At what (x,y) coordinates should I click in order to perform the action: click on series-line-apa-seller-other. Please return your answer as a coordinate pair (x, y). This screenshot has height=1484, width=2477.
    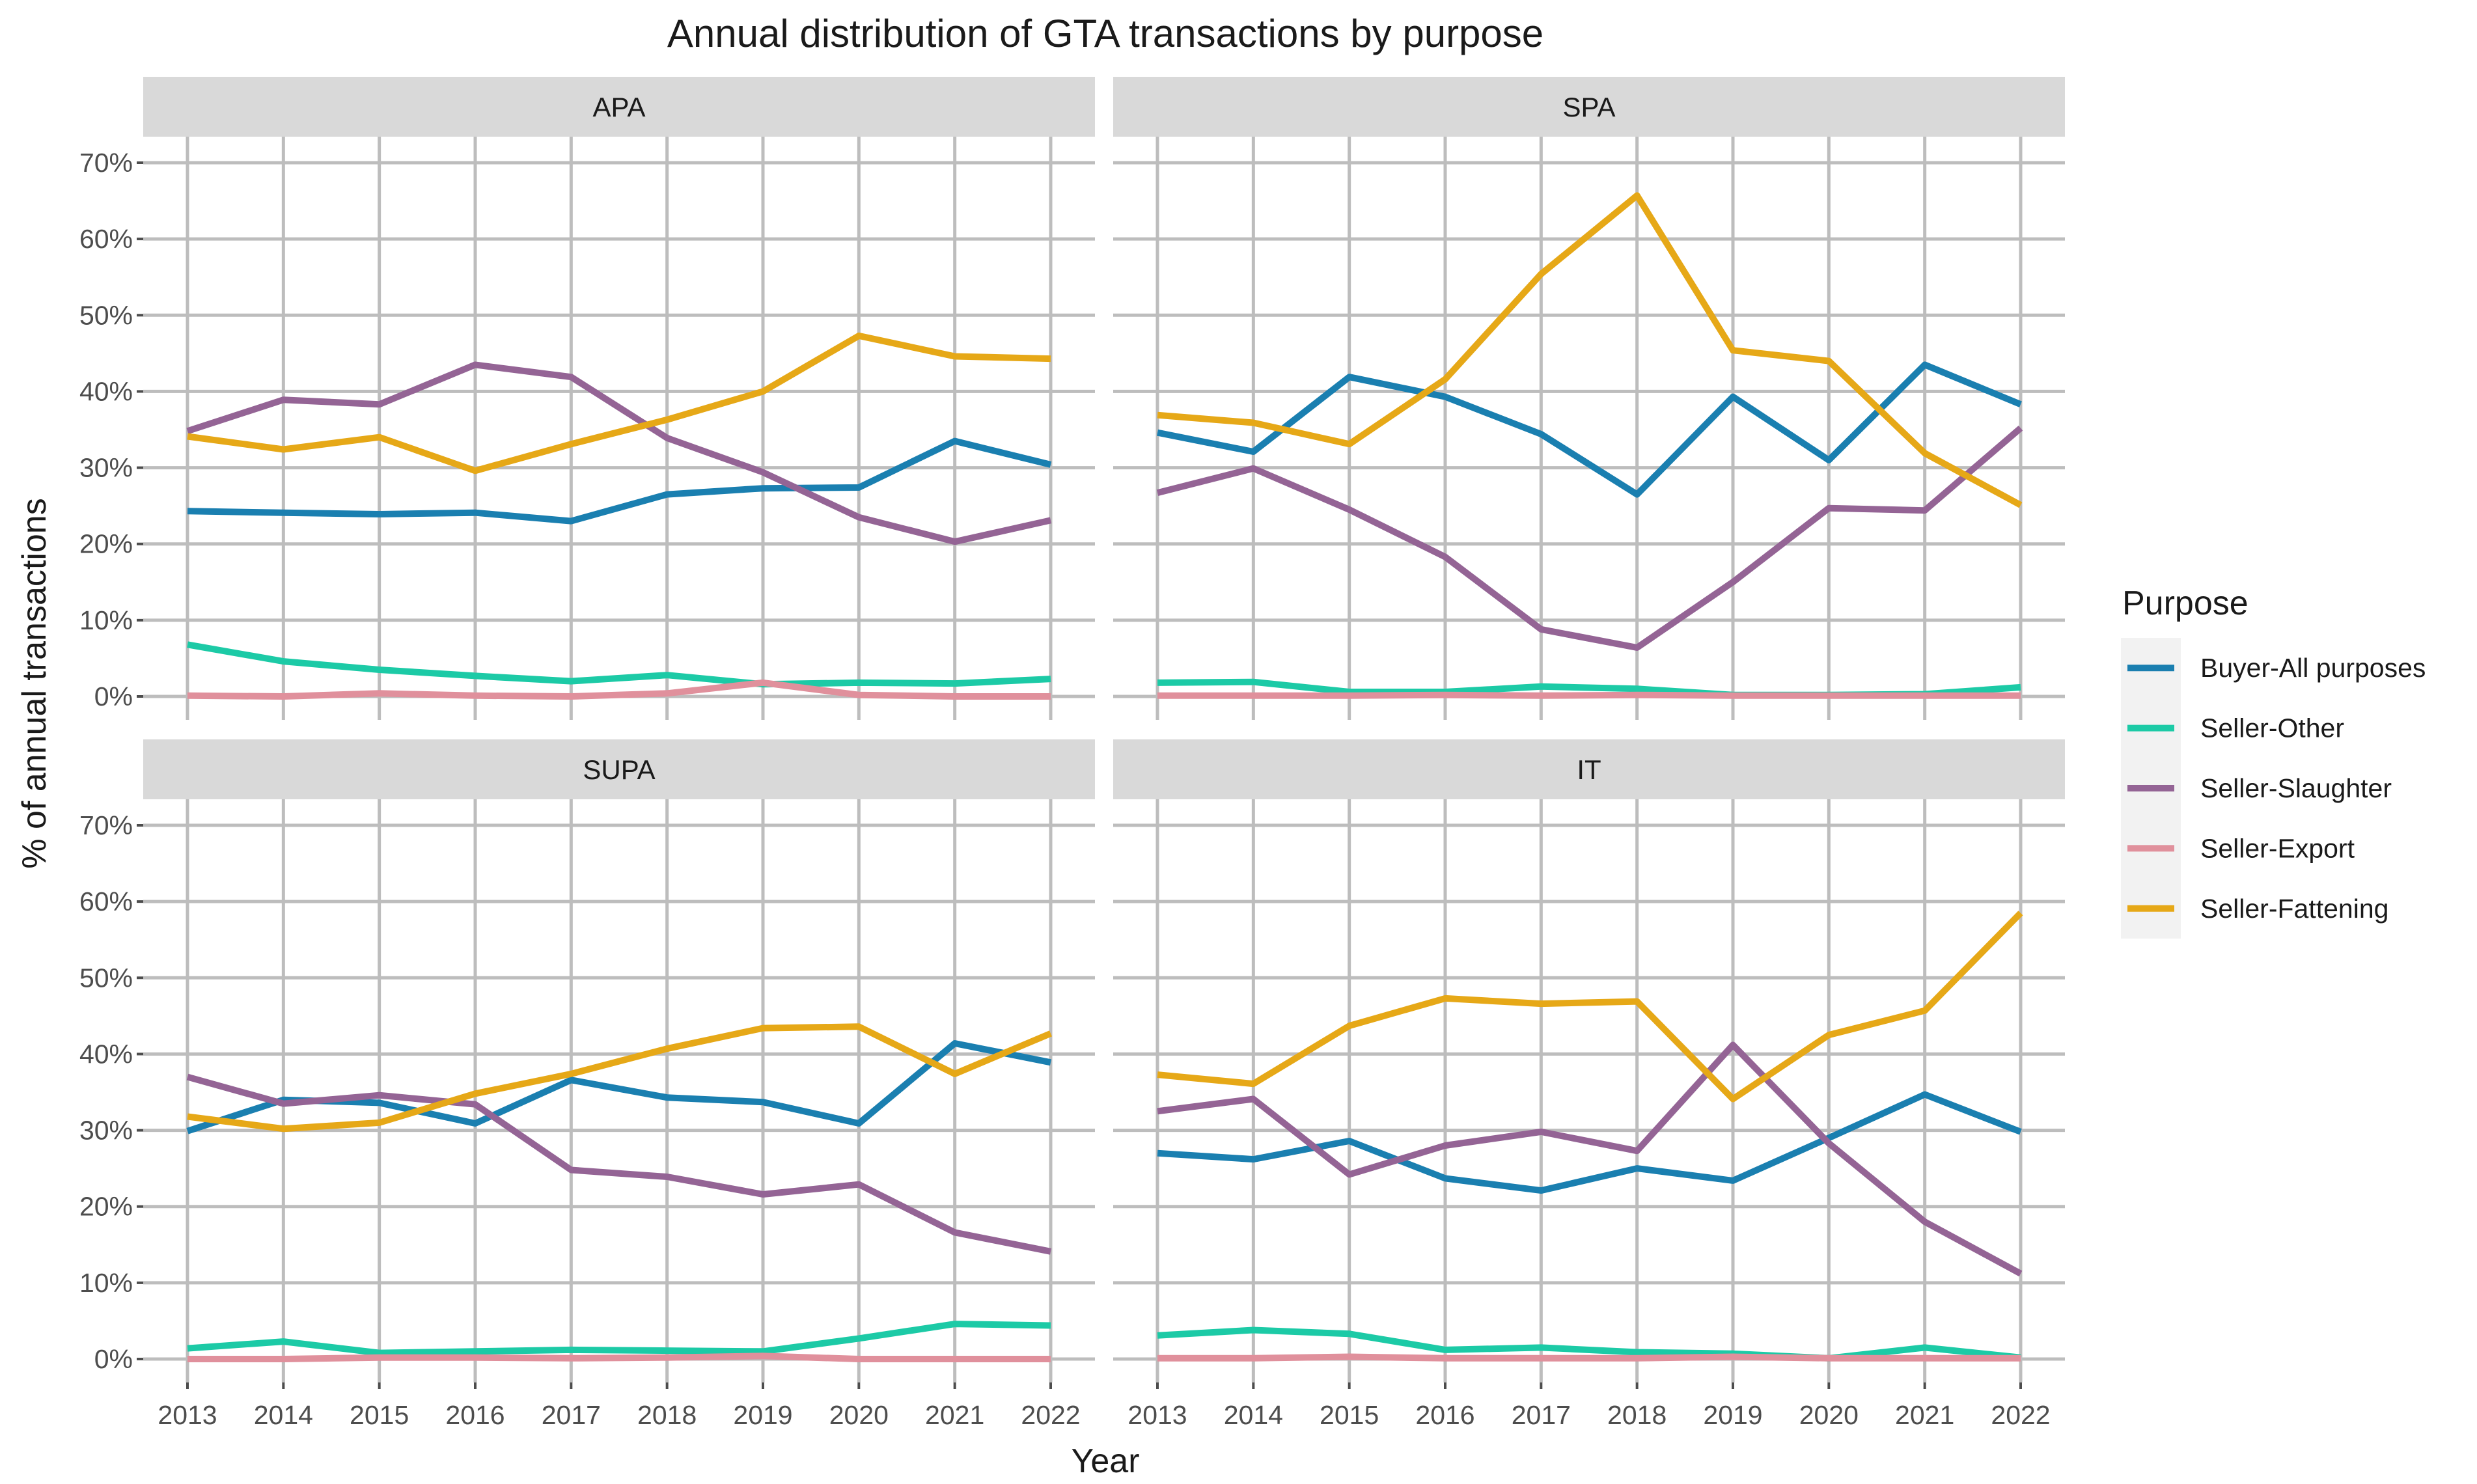
    Looking at the image, I should click on (619, 664).